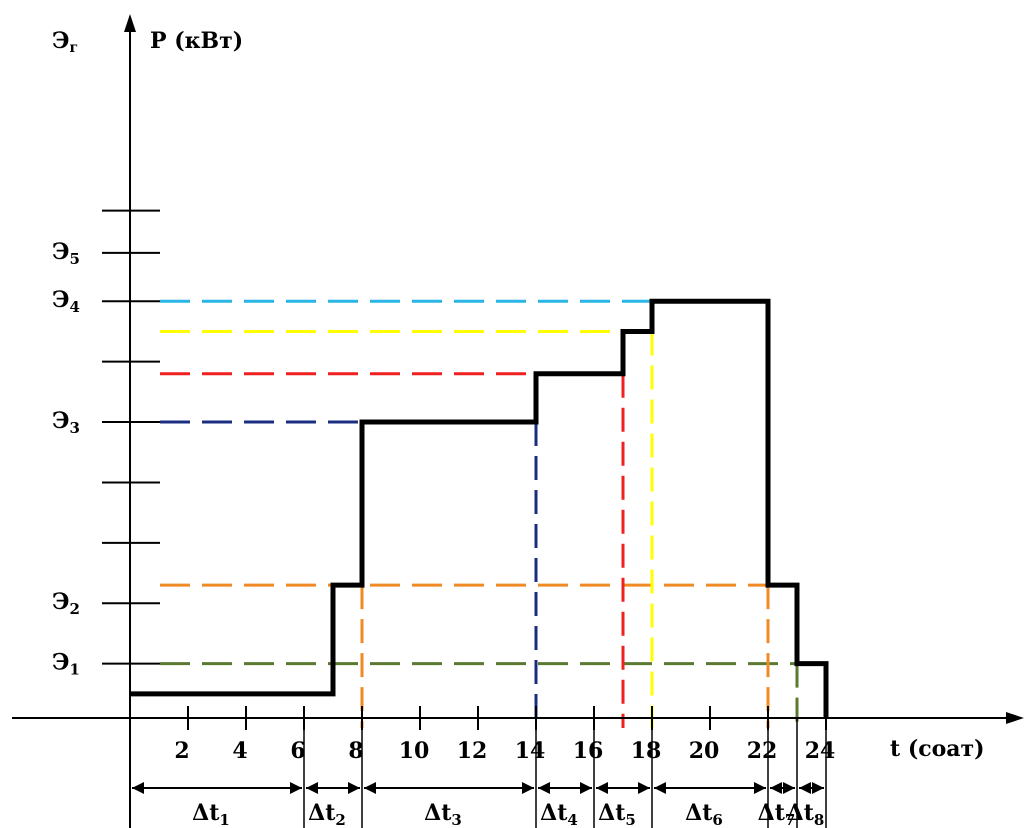  What do you see at coordinates (66, 603) in the screenshot?
I see `y-label-2: Э2` at bounding box center [66, 603].